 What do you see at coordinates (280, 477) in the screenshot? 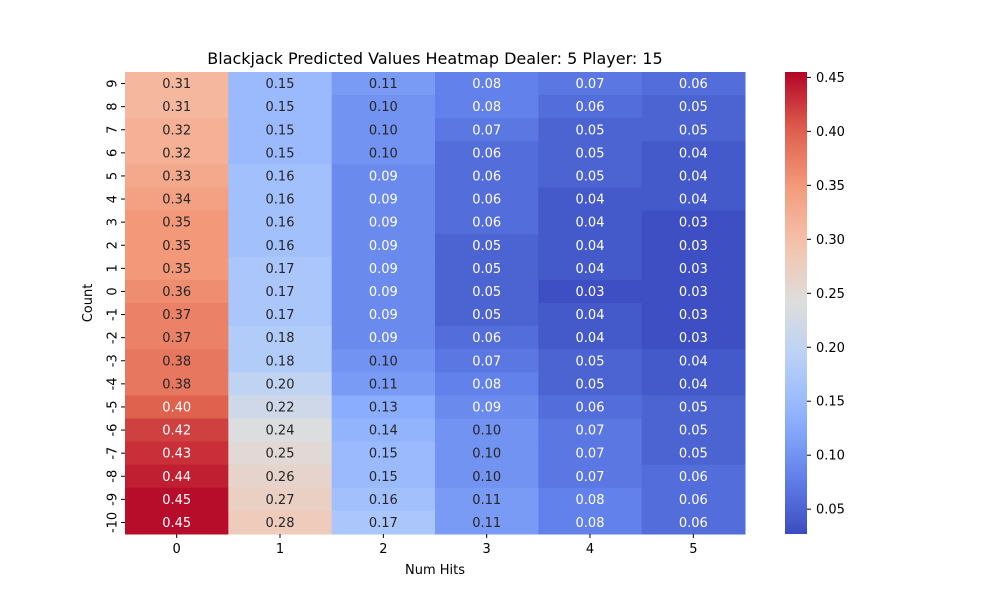
I see `cell-value-label: 0.26` at bounding box center [280, 477].